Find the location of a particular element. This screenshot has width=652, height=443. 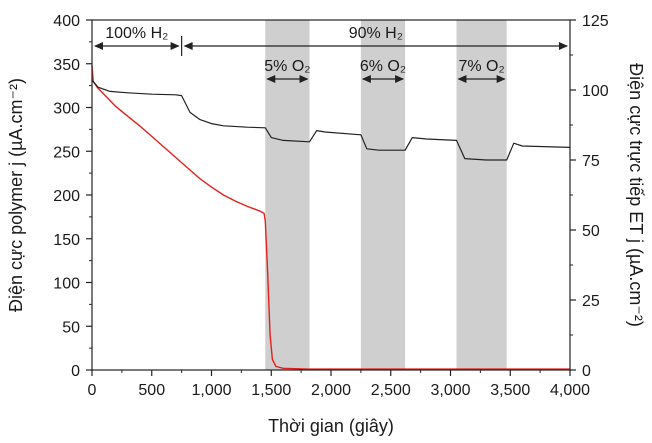

y-right-tick-label: 0 is located at coordinates (586, 371).